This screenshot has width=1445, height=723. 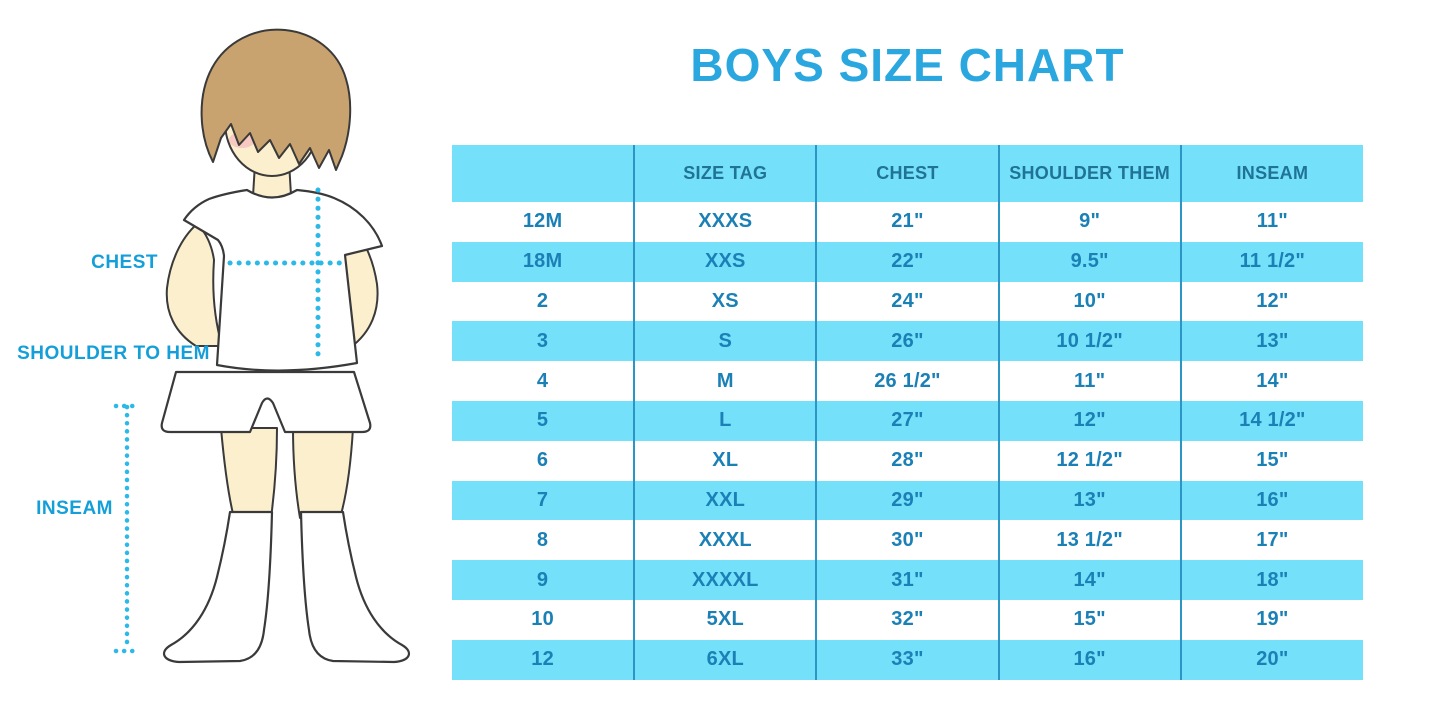 I want to click on table-cell: 12 1/2", so click(x=1089, y=460).